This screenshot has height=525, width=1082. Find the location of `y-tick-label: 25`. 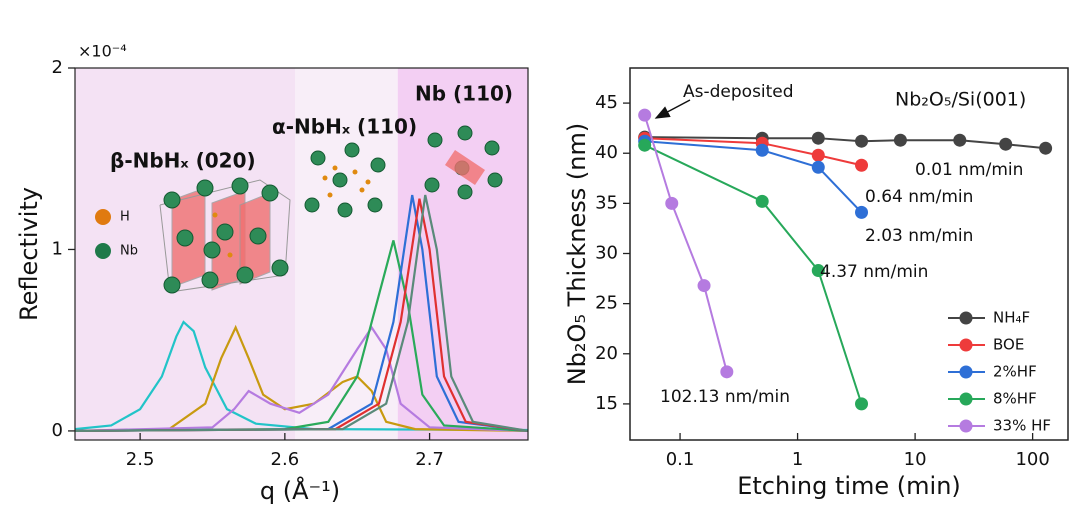

y-tick-label: 25 is located at coordinates (606, 303).